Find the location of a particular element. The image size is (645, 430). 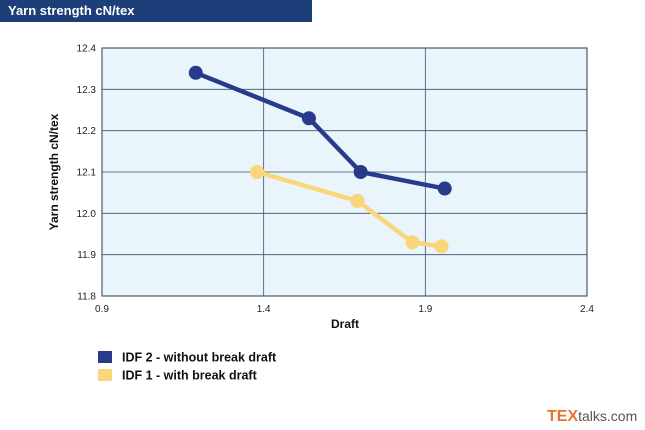

y-tick-label: 12.0 is located at coordinates (87, 214).